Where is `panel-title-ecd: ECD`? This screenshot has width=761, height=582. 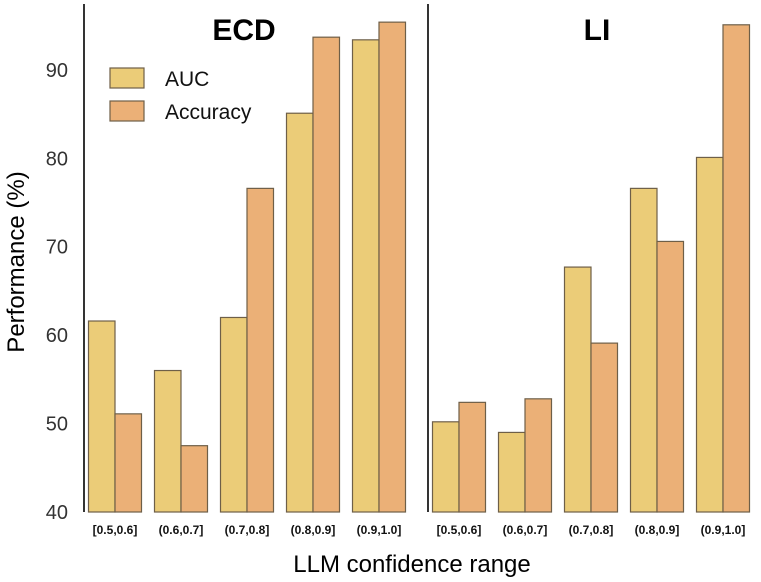
panel-title-ecd: ECD is located at coordinates (243, 30).